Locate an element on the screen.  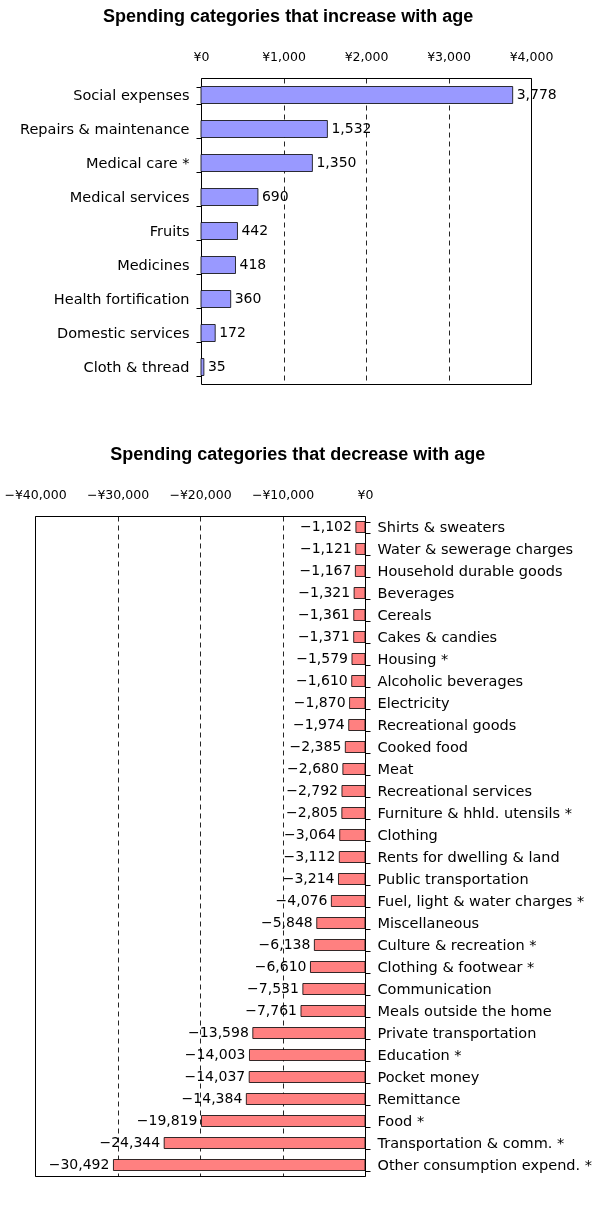
data-label: −1,579 is located at coordinates (322, 658).